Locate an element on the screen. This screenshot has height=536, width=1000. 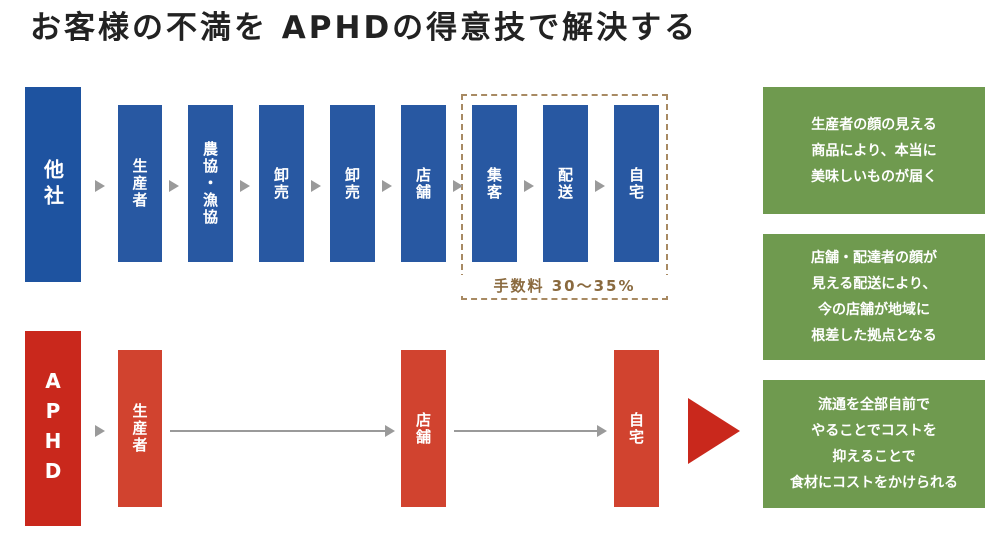
step-home: 自宅 is located at coordinates (636, 183).